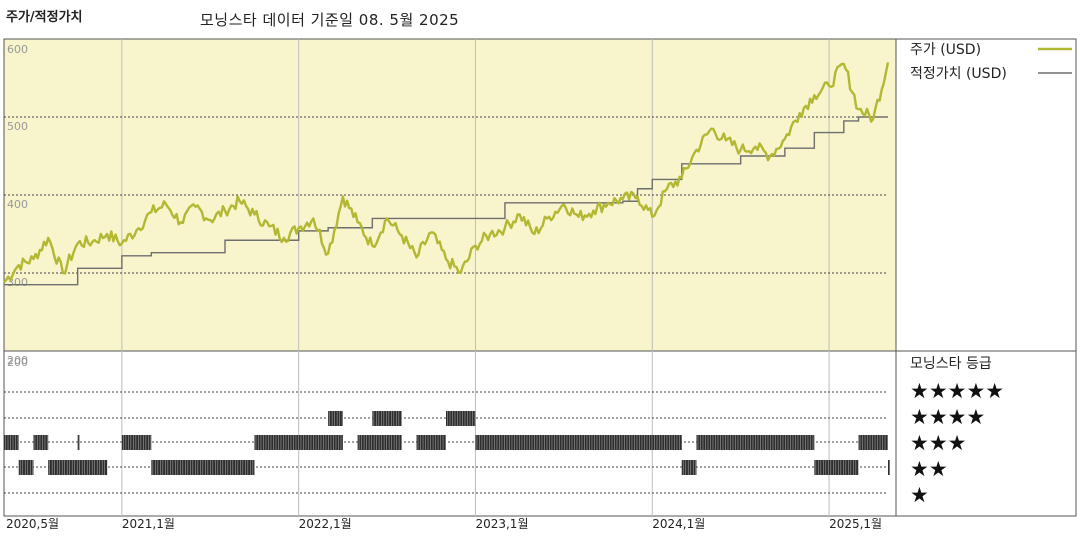 This screenshot has width=1080, height=540. What do you see at coordinates (17, 126) in the screenshot?
I see `y-tick-label: 500` at bounding box center [17, 126].